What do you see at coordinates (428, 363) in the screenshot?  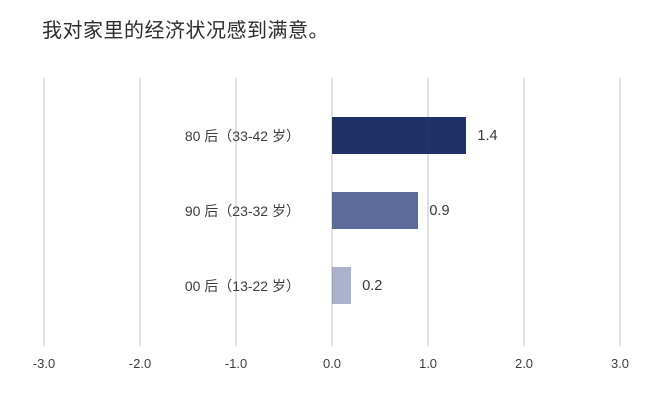 I see `x-tick-label: 1.0` at bounding box center [428, 363].